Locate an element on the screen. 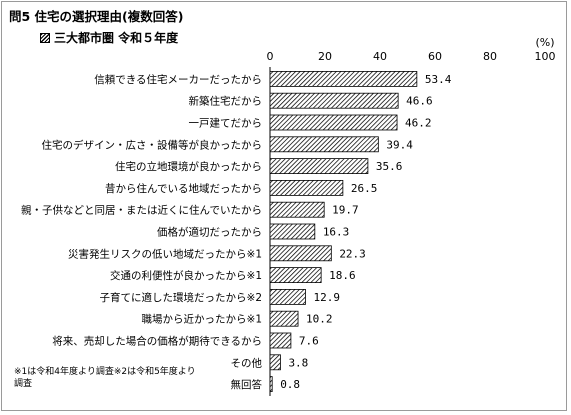 Image resolution: width=571 pixels, height=415 pixels. chart-title: 問5 住宅の選択理由(複数回答) is located at coordinates (96, 16).